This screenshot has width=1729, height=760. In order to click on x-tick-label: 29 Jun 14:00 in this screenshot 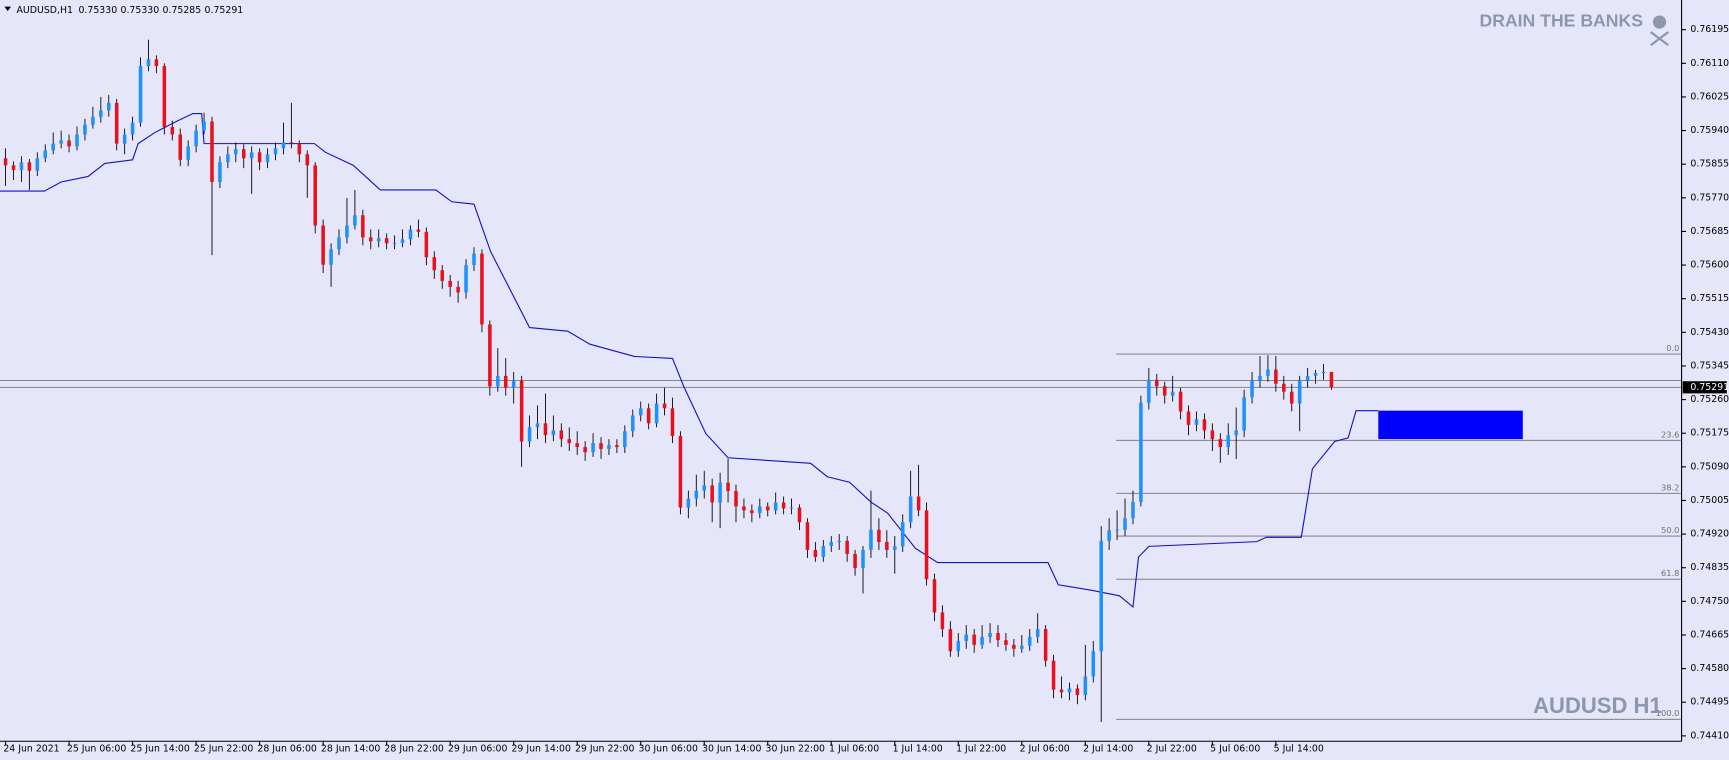, I will do `click(540, 748)`.